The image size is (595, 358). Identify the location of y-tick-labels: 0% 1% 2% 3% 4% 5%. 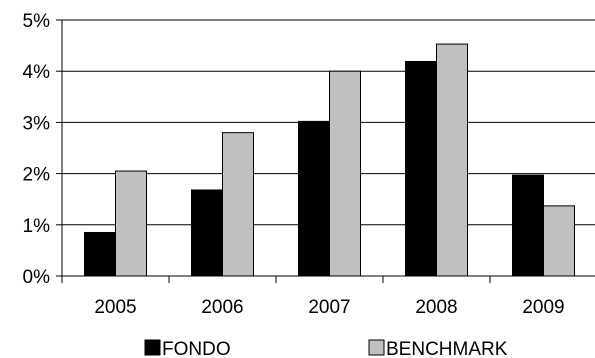
(37, 149).